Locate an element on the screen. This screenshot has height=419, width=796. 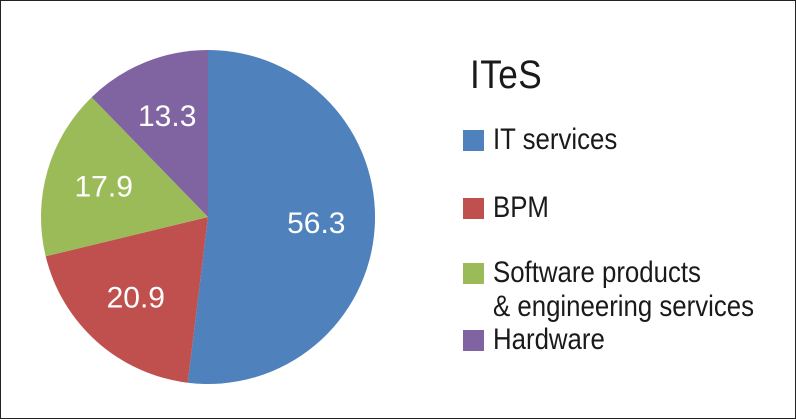
data-label-hardware: 13.3 is located at coordinates (167, 116).